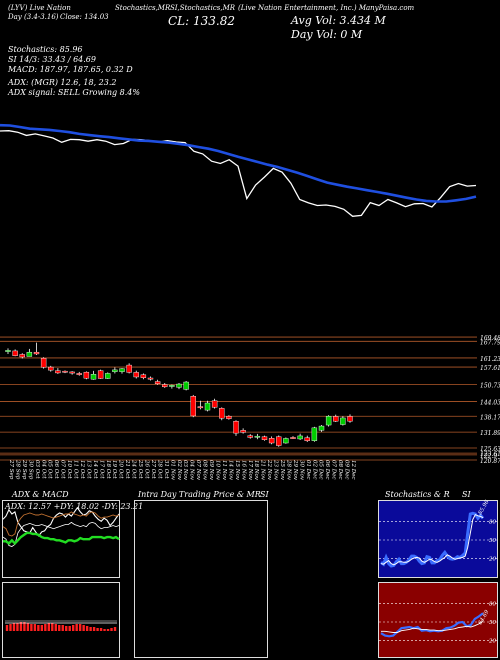 This screenshot has width=500, height=660. What do you see at coordinates (282, 470) in the screenshot?
I see `date-label: 25 Nov` at bounding box center [282, 470].